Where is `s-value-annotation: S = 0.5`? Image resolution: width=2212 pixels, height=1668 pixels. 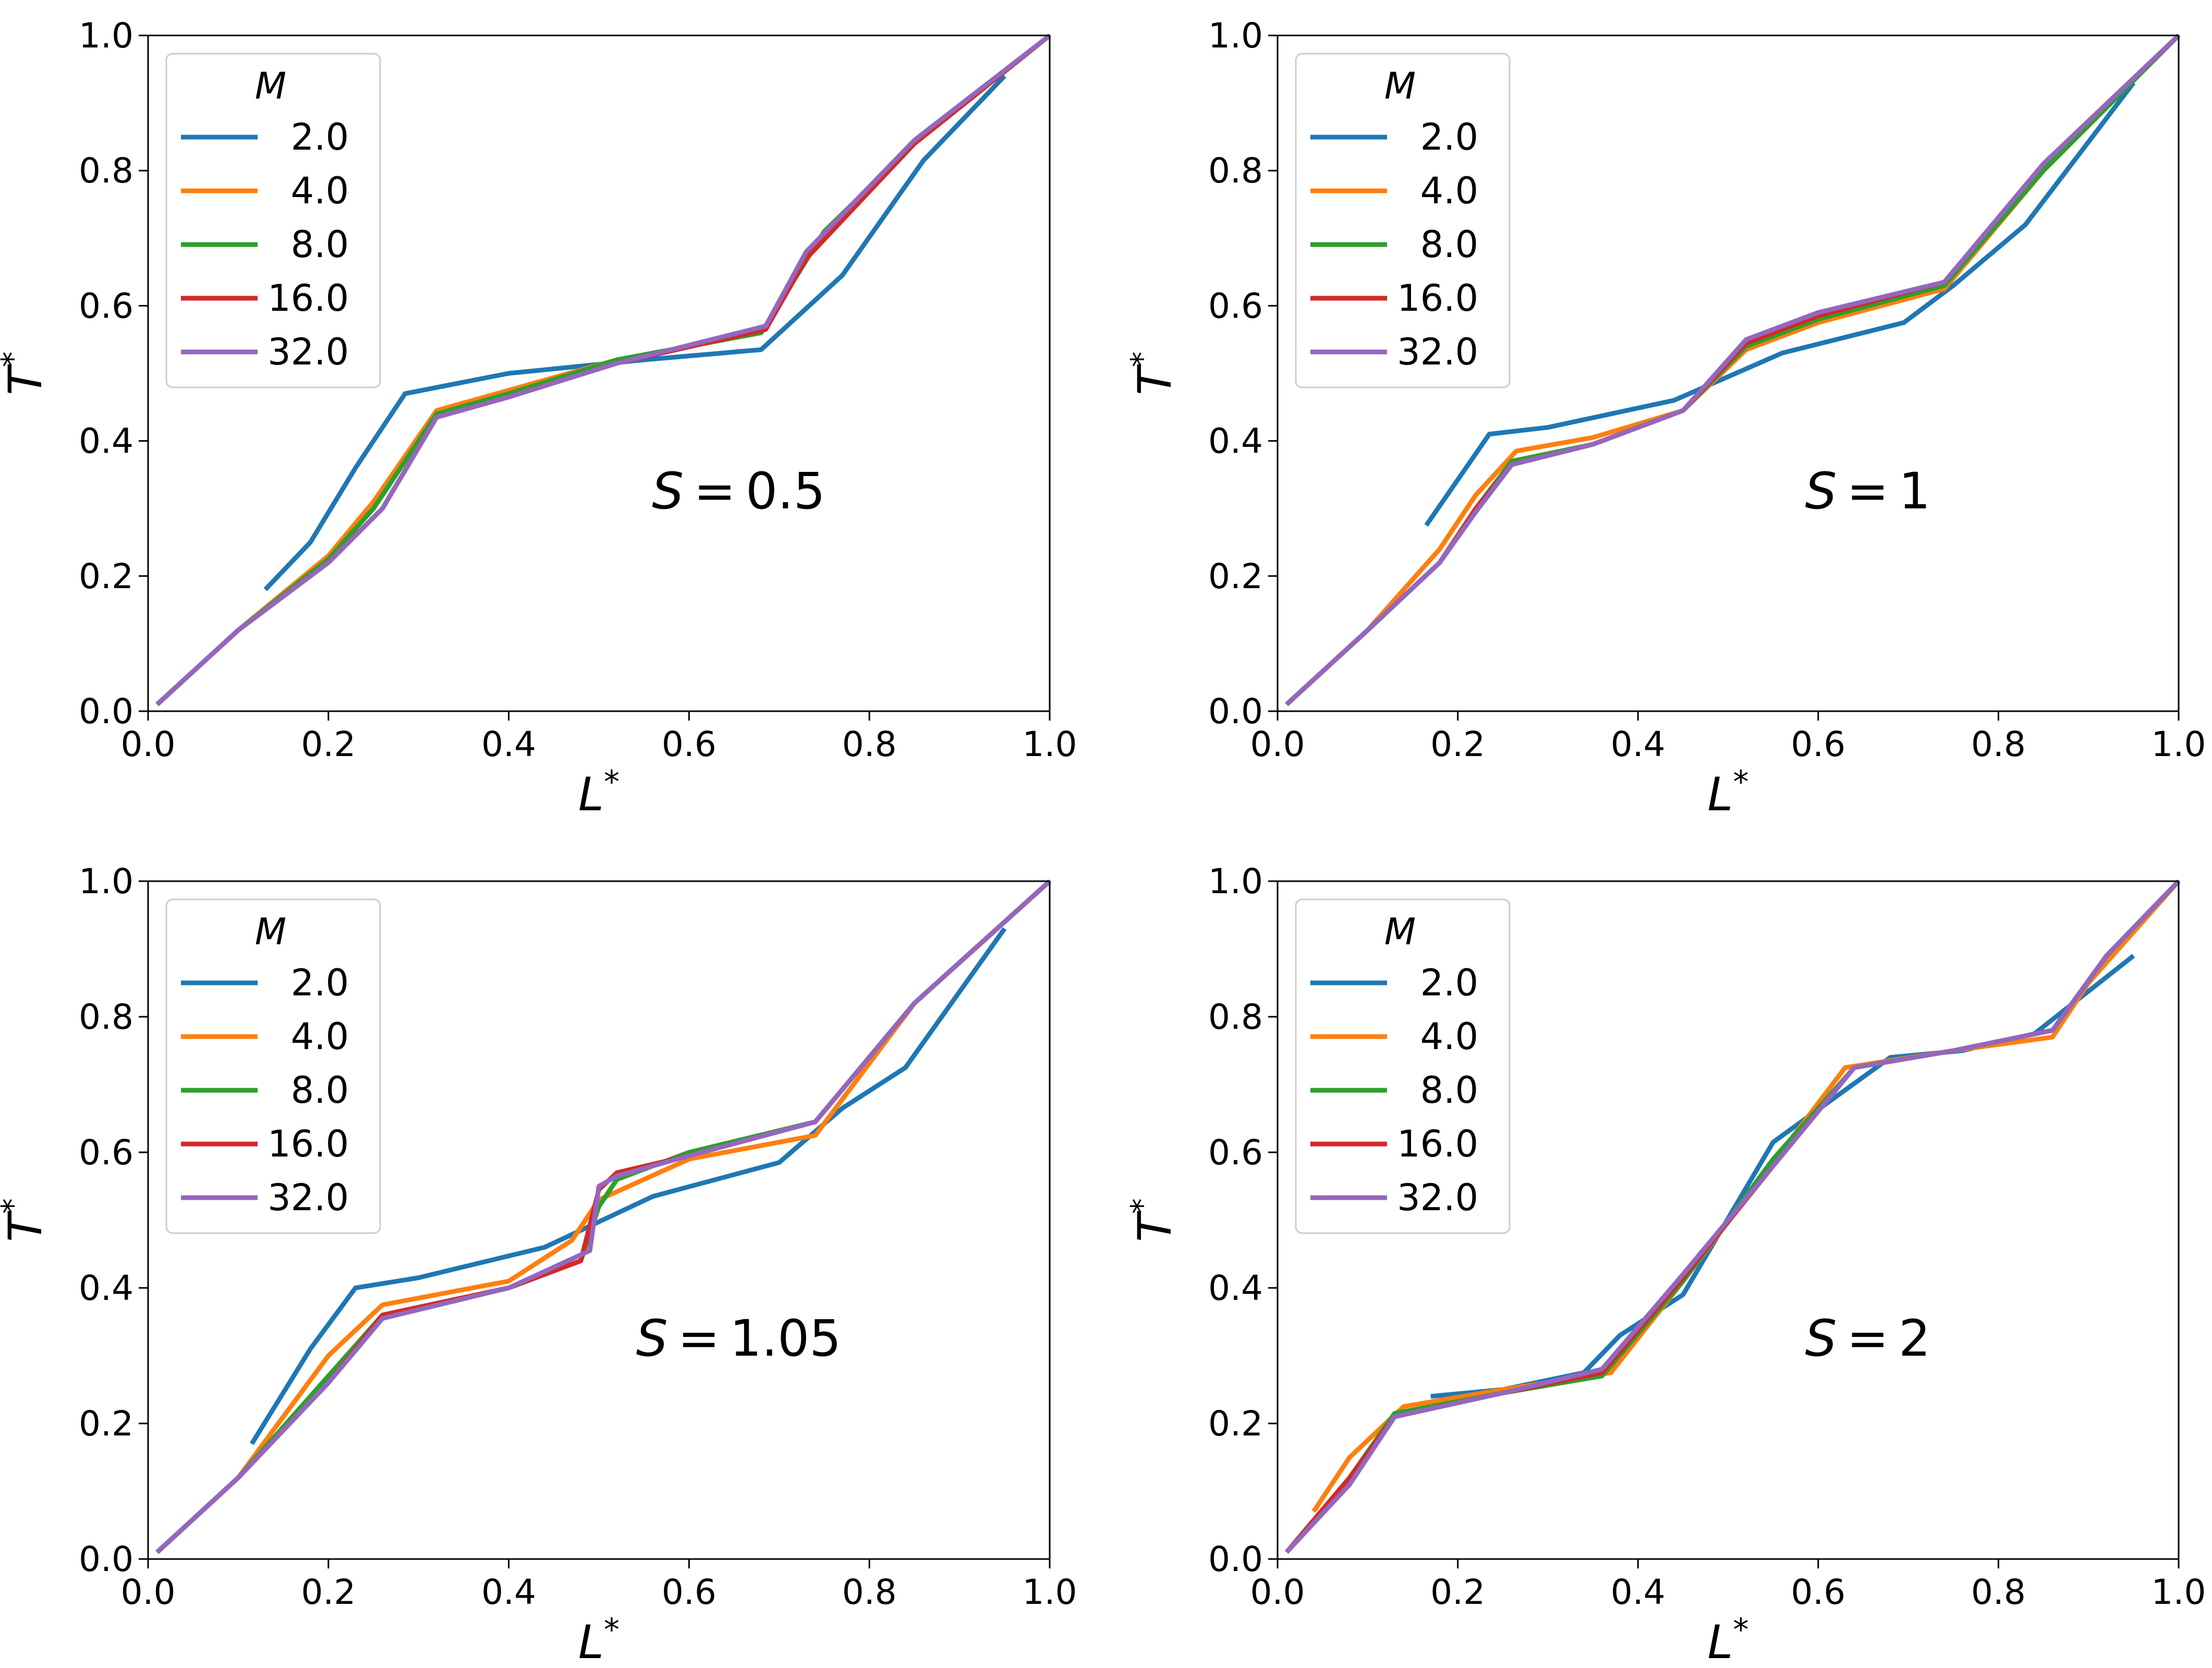
s-value-annotation: S = 0.5 is located at coordinates (738, 491).